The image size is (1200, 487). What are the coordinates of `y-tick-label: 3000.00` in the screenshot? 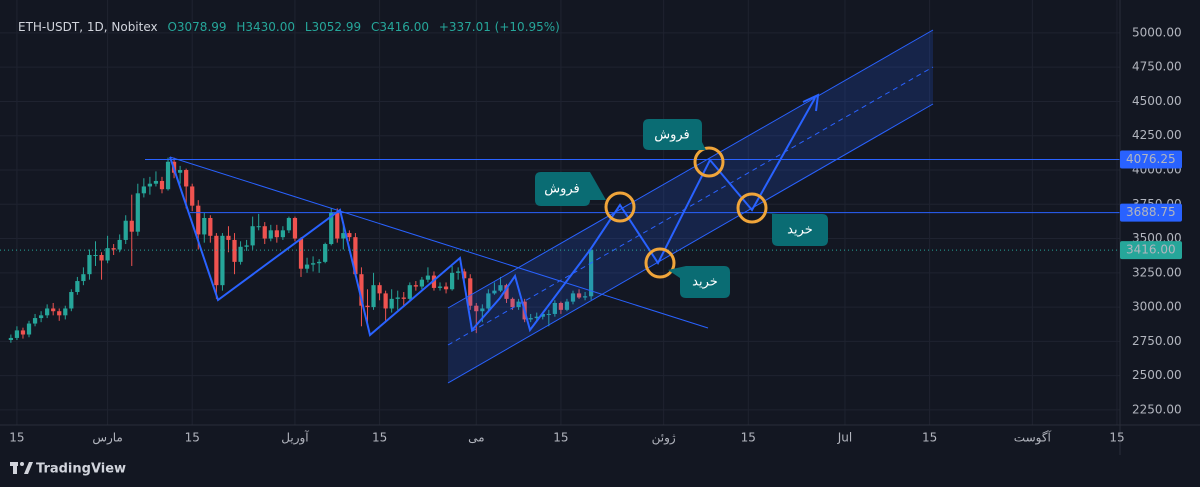 It's located at (1157, 307).